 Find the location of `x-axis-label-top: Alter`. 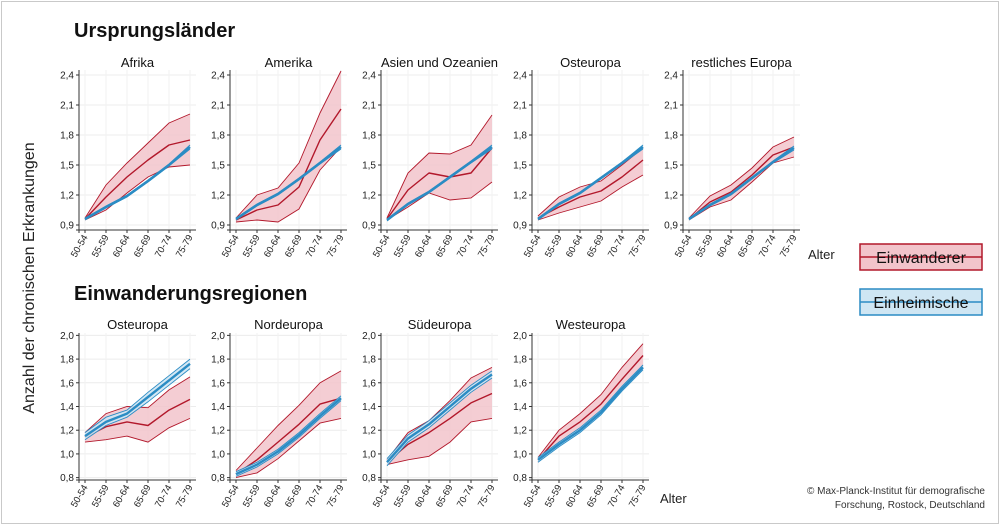

x-axis-label-top: Alter is located at coordinates (821, 254).